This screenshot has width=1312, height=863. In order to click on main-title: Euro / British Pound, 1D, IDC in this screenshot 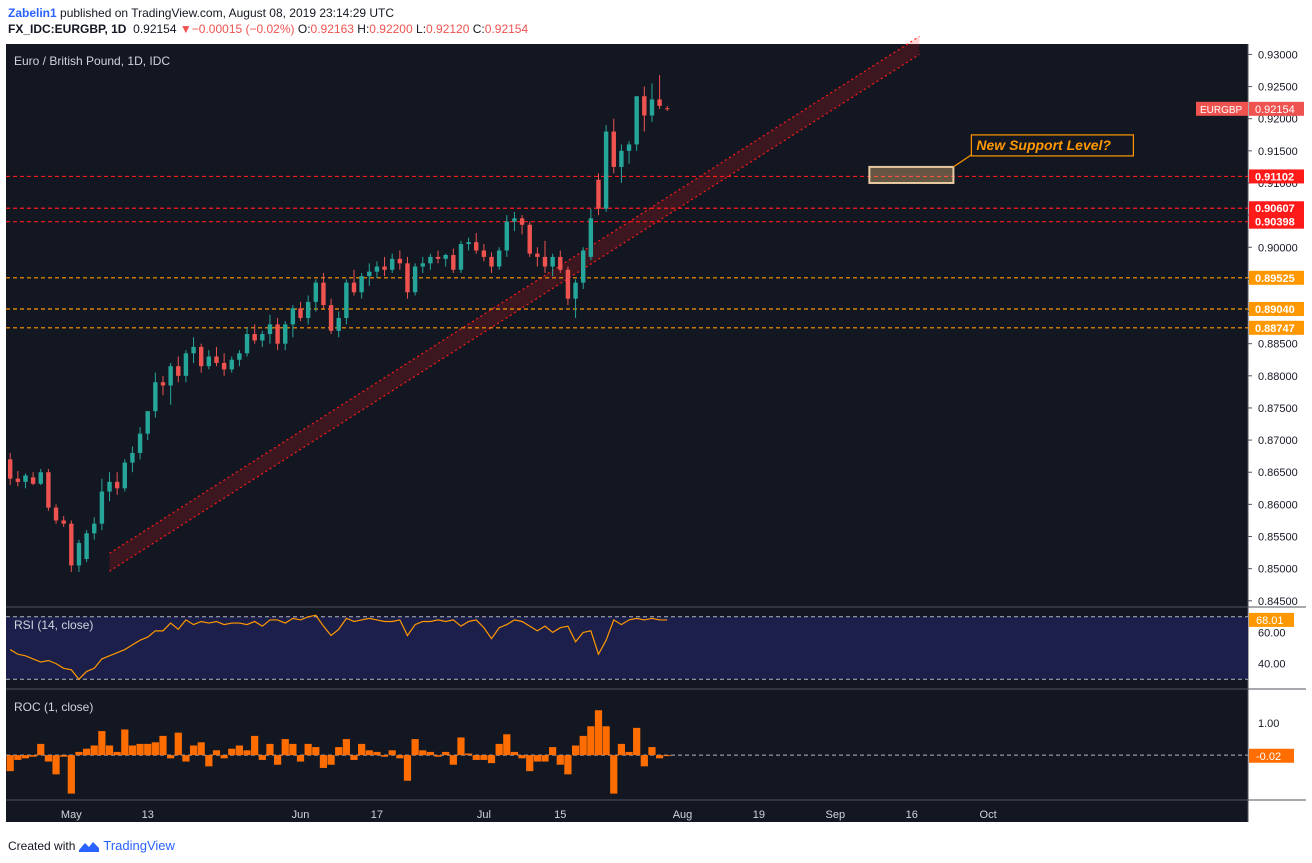, I will do `click(92, 61)`.